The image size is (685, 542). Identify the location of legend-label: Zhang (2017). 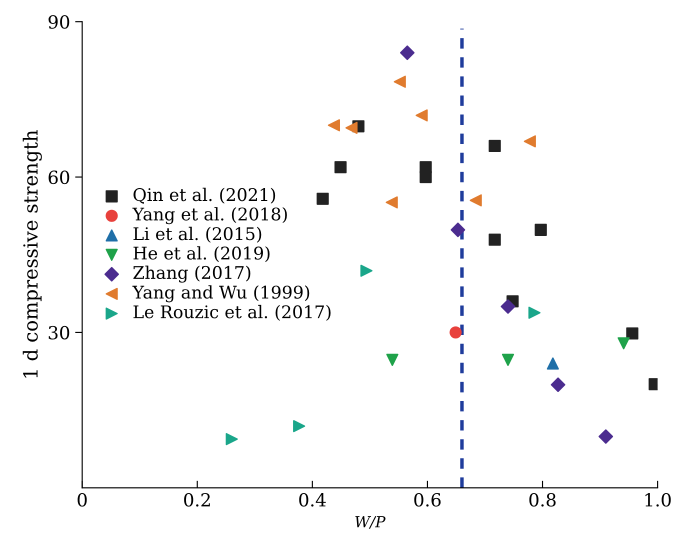
(191, 274).